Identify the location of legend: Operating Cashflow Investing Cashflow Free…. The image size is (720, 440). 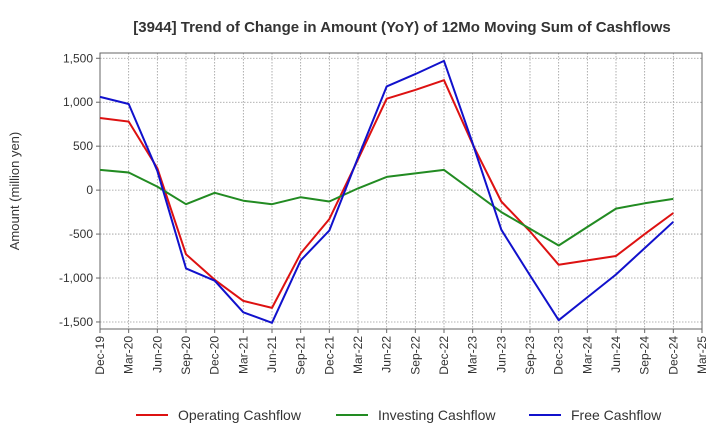
(399, 415).